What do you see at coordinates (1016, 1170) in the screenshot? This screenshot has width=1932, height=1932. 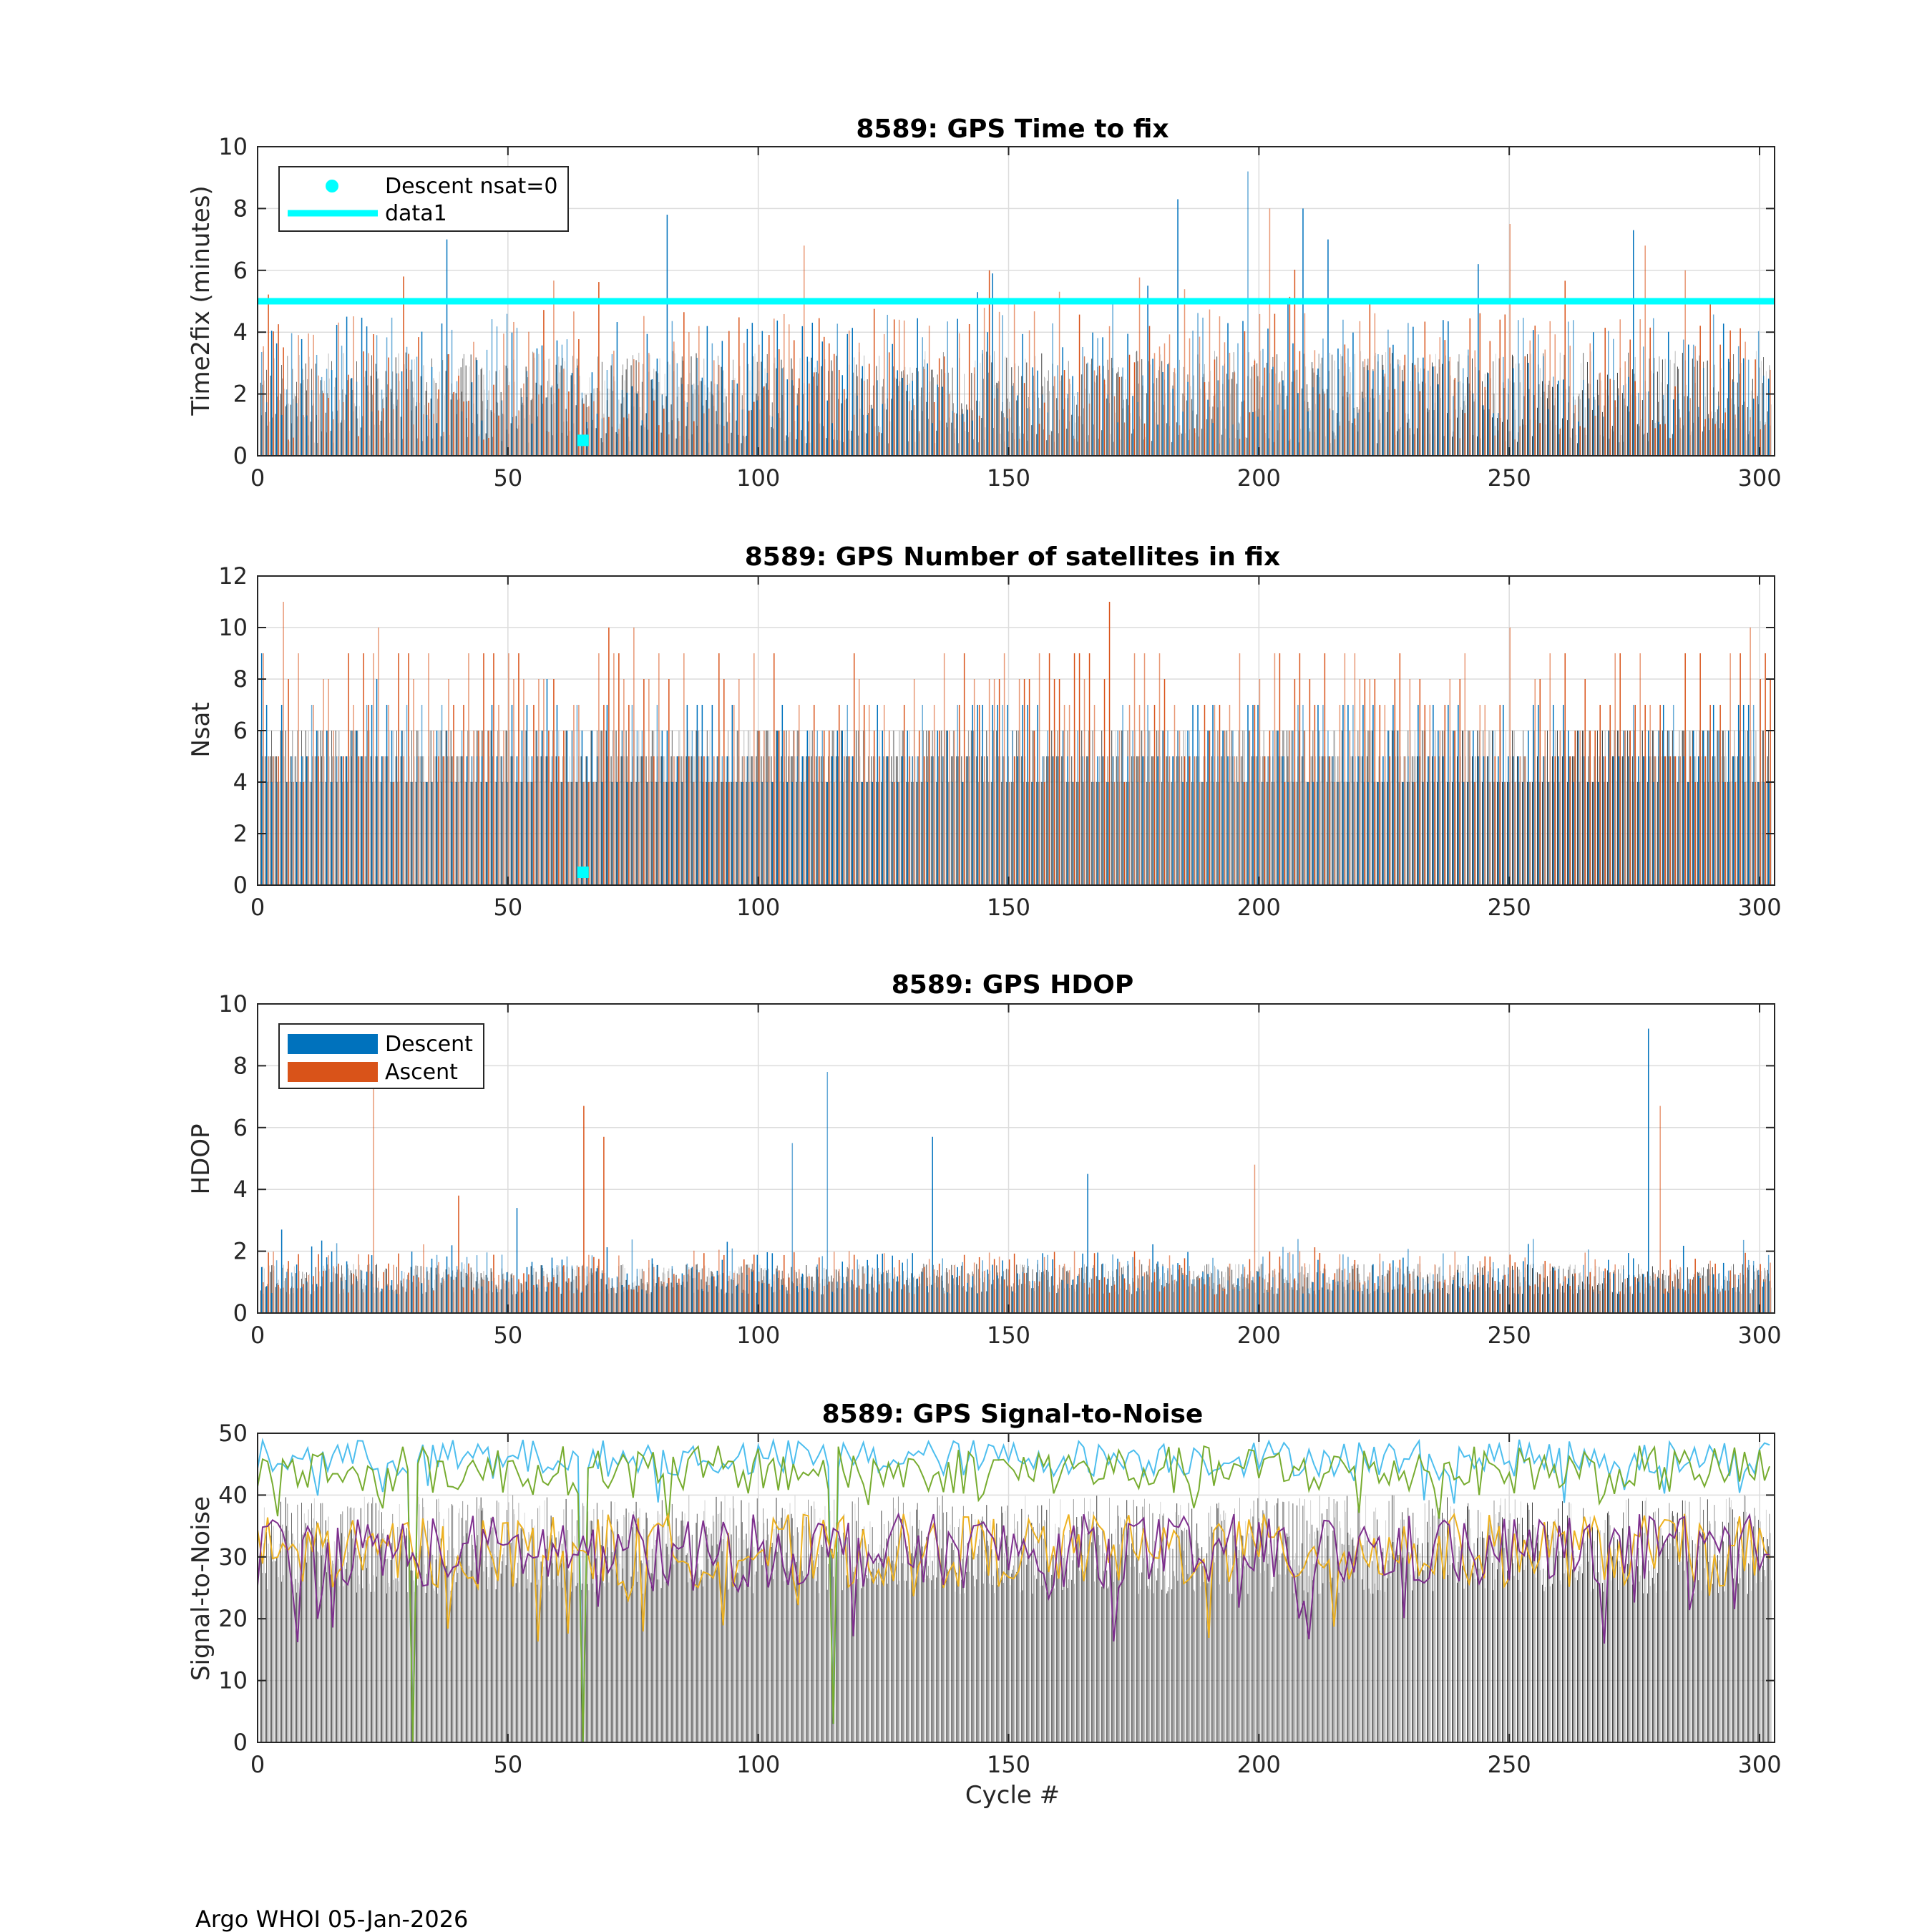 I see `bars-hdop` at bounding box center [1016, 1170].